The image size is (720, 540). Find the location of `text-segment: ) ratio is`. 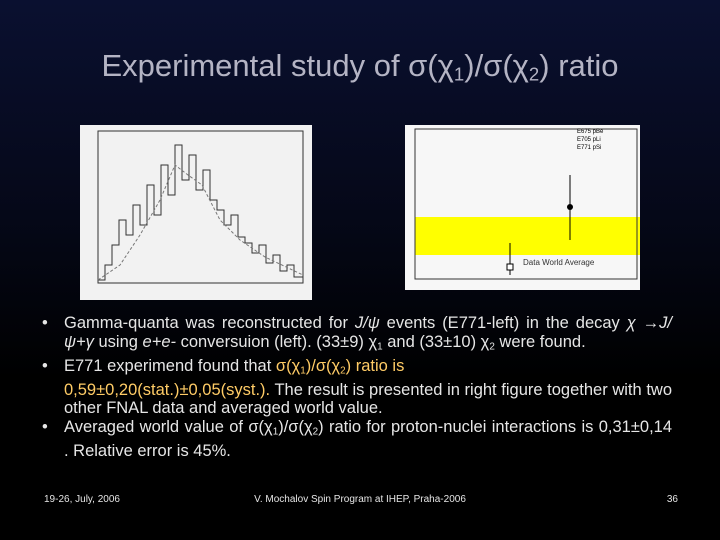

text-segment: ) ratio is is located at coordinates (375, 365).